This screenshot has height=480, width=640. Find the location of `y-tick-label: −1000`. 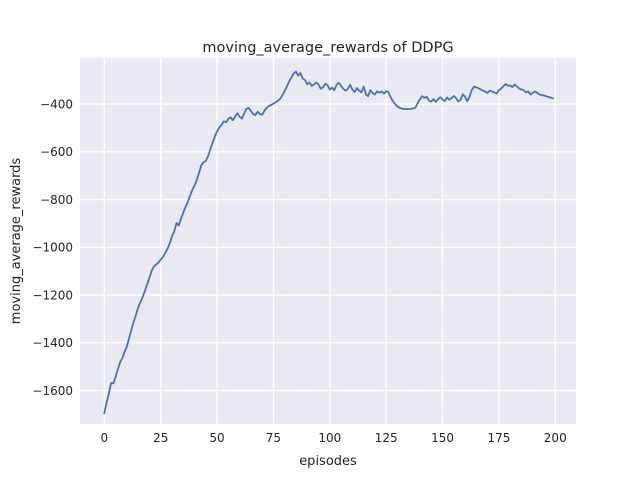

y-tick-label: −1000 is located at coordinates (52, 248).